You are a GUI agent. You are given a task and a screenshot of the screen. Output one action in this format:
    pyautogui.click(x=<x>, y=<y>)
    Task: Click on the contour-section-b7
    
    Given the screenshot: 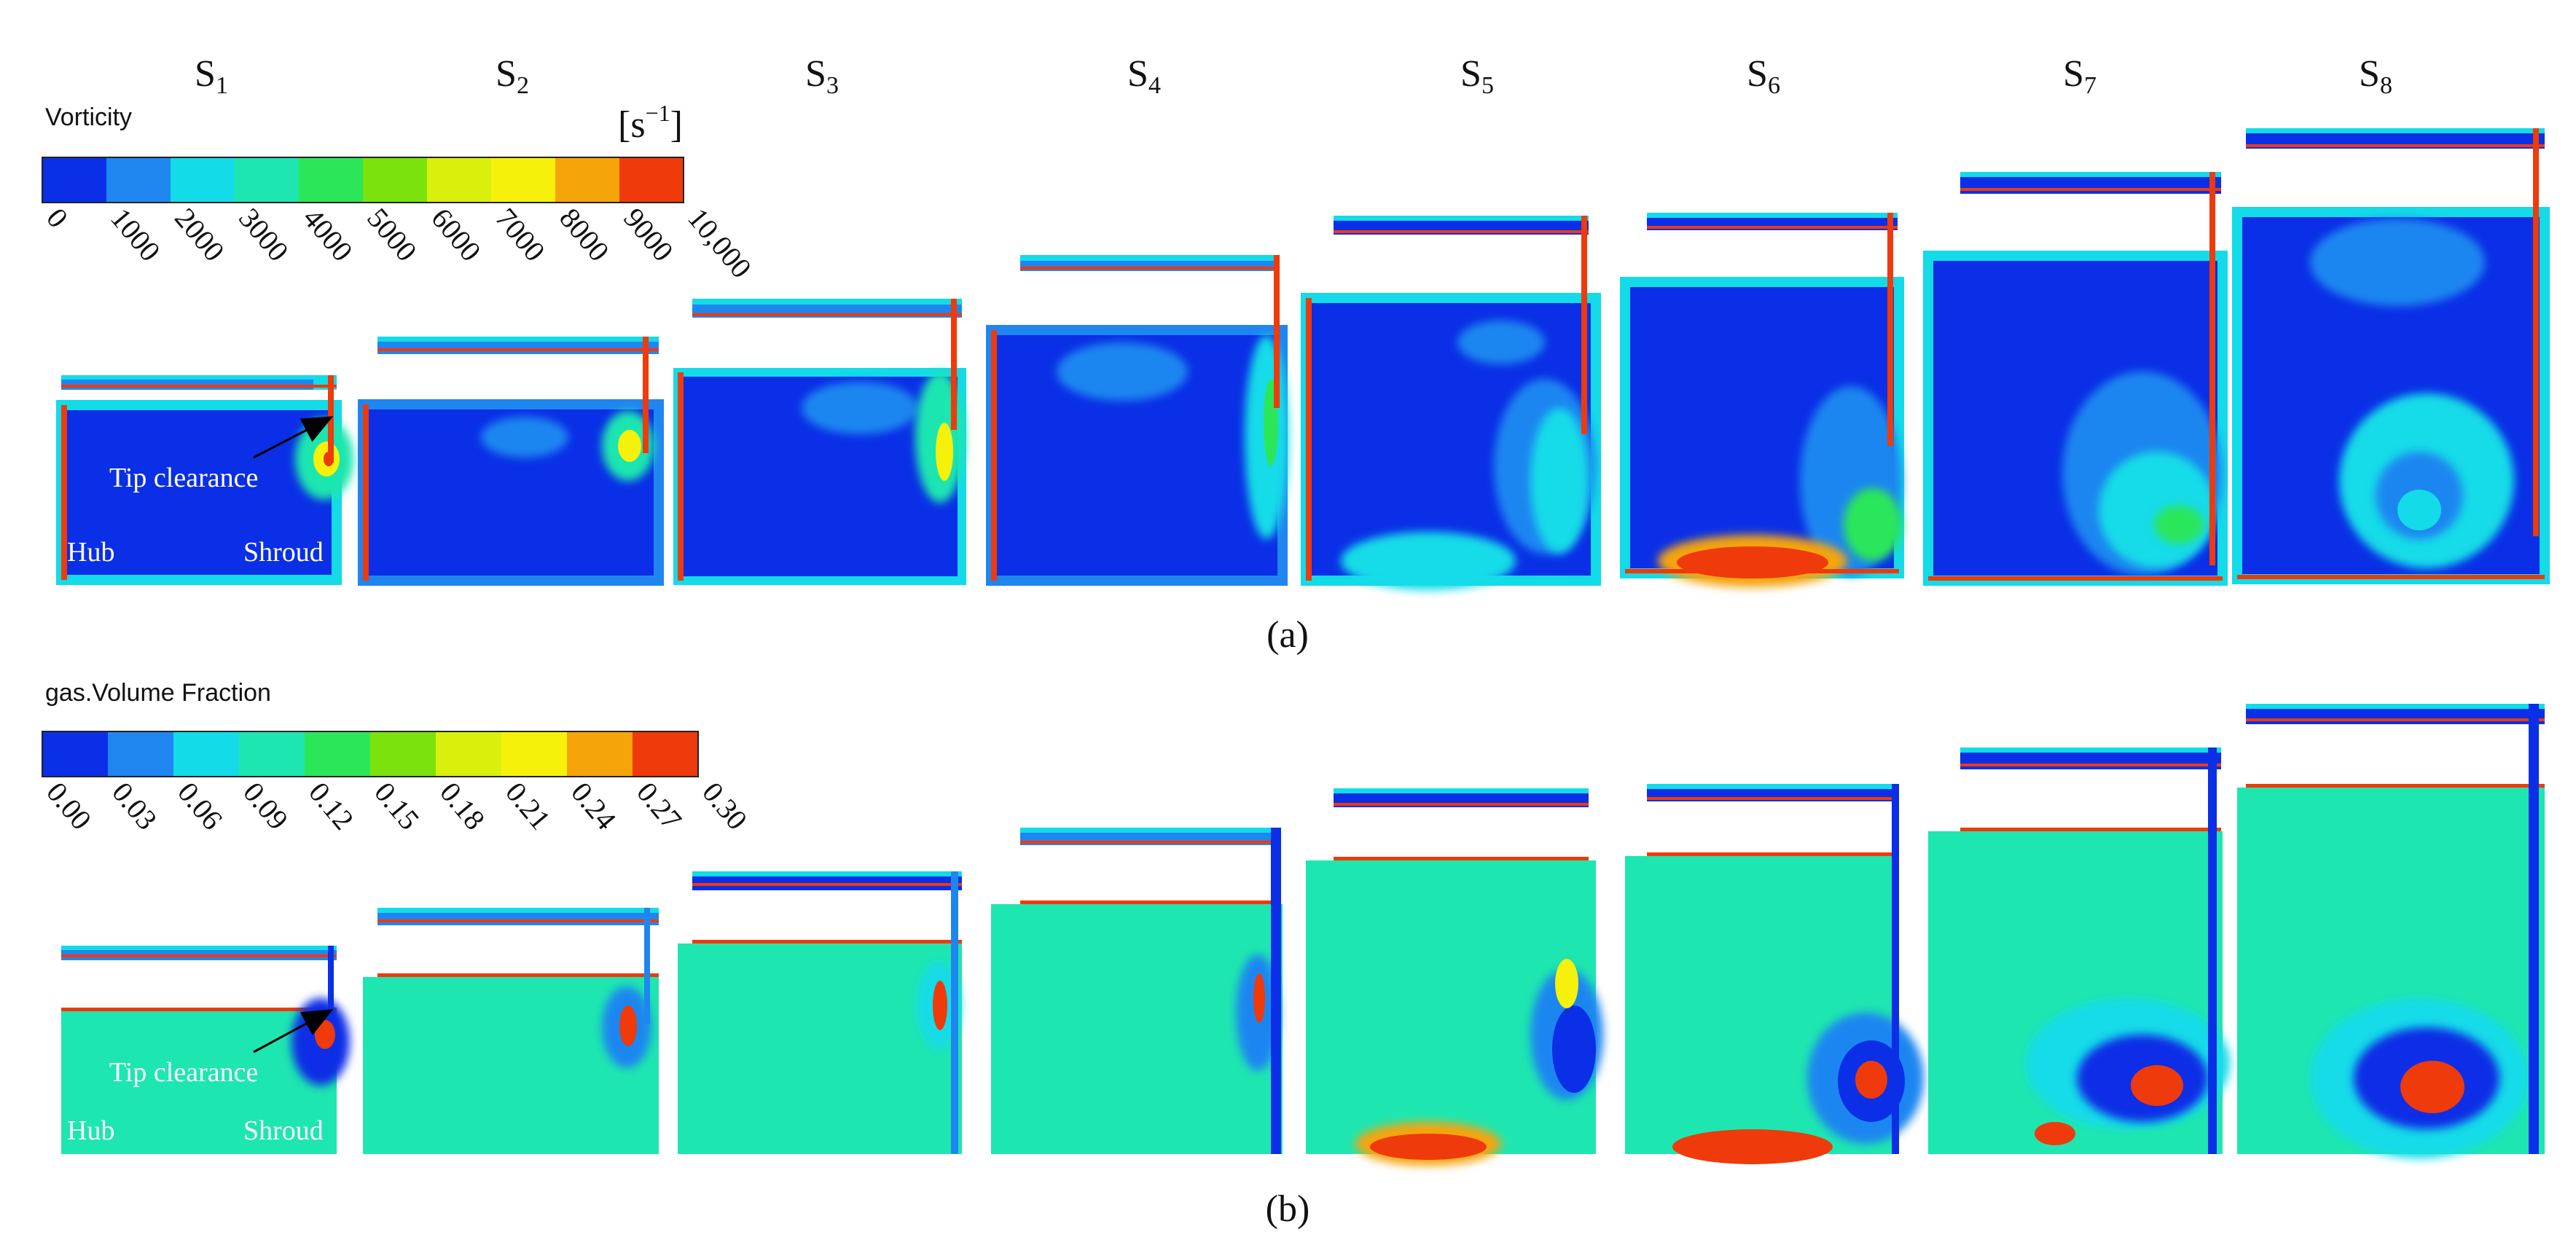 What is the action you would take?
    pyautogui.click(x=2079, y=950)
    